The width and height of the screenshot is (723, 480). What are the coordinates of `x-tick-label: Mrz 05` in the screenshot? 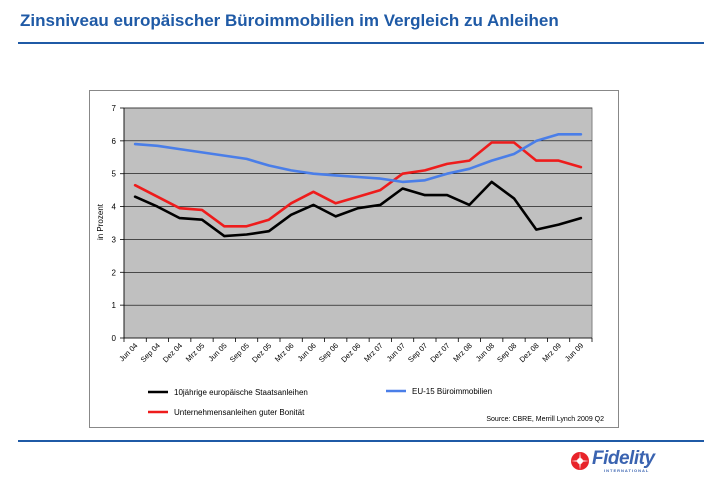 It's located at (195, 352).